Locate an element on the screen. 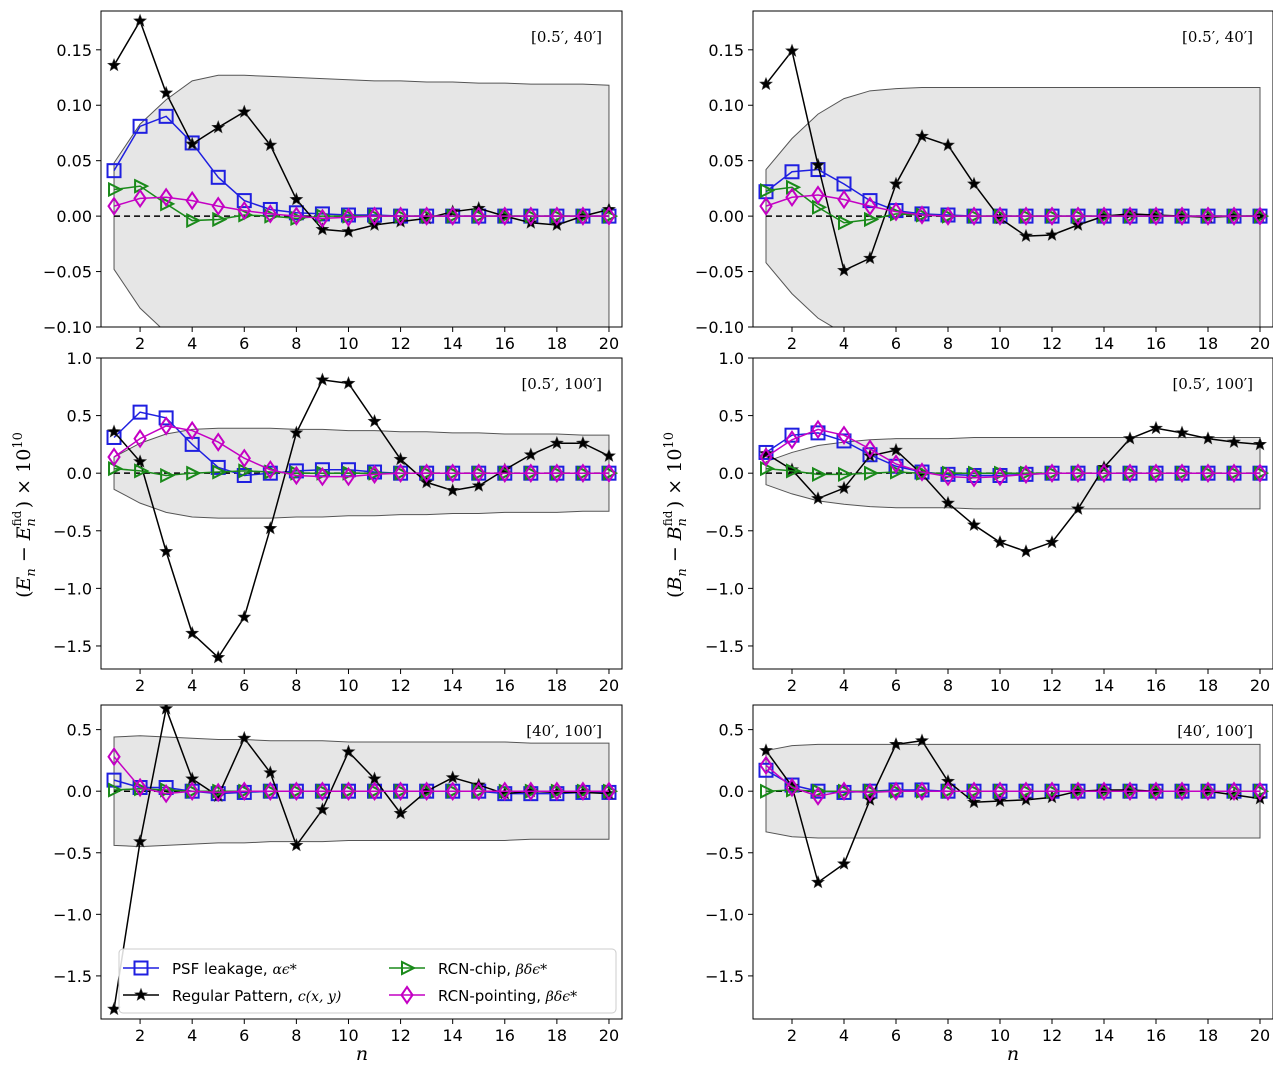 Image resolution: width=1273 pixels, height=1065 pixels. point-chip-b-100-n4 is located at coordinates (846, 474).